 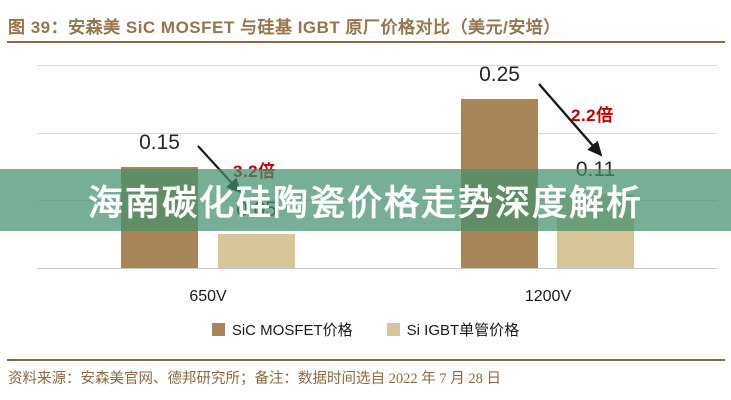 I want to click on legend-item-si-igbt: Si IGBT单管价格, so click(x=453, y=329).